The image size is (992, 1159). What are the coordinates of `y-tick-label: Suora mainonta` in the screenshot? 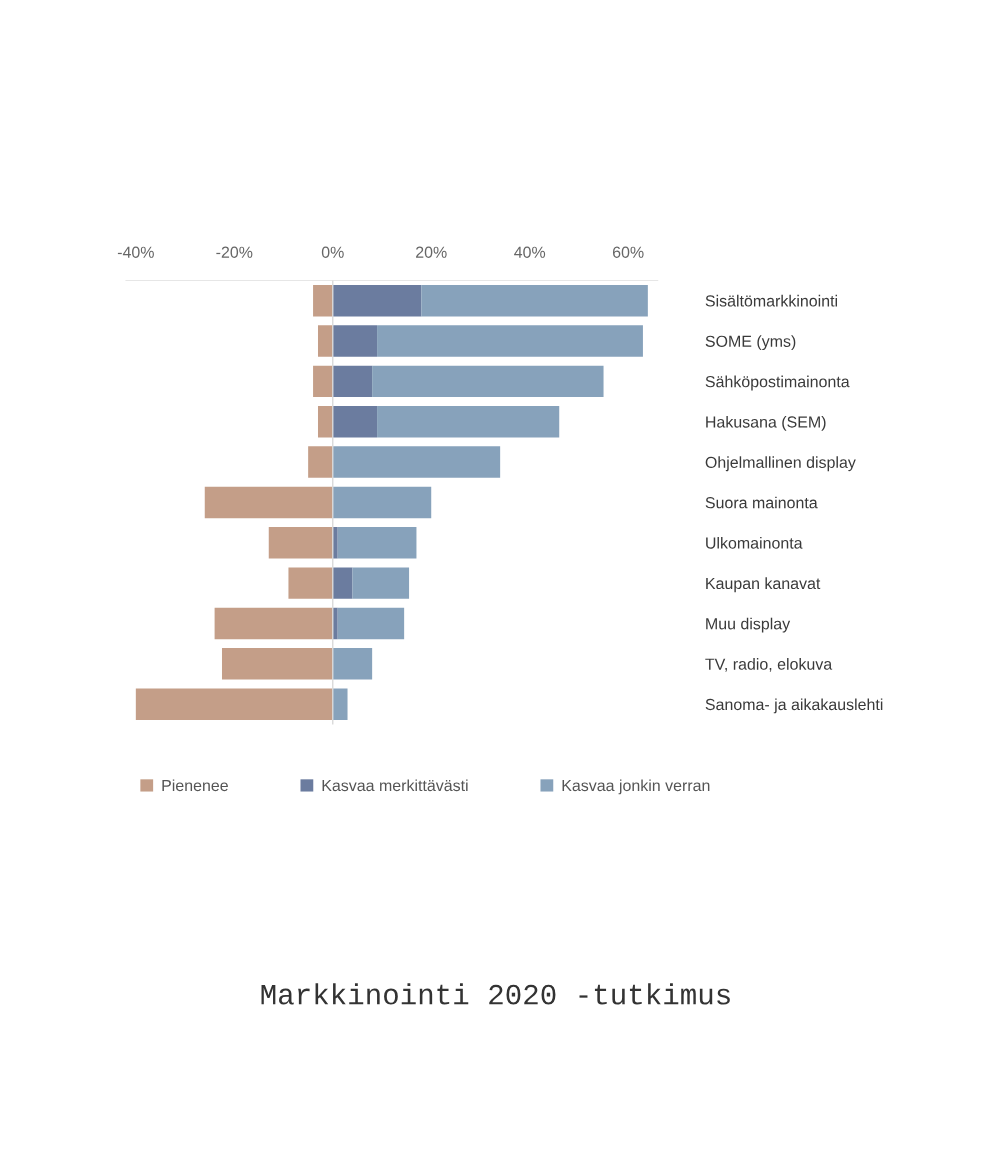 It's located at (761, 502).